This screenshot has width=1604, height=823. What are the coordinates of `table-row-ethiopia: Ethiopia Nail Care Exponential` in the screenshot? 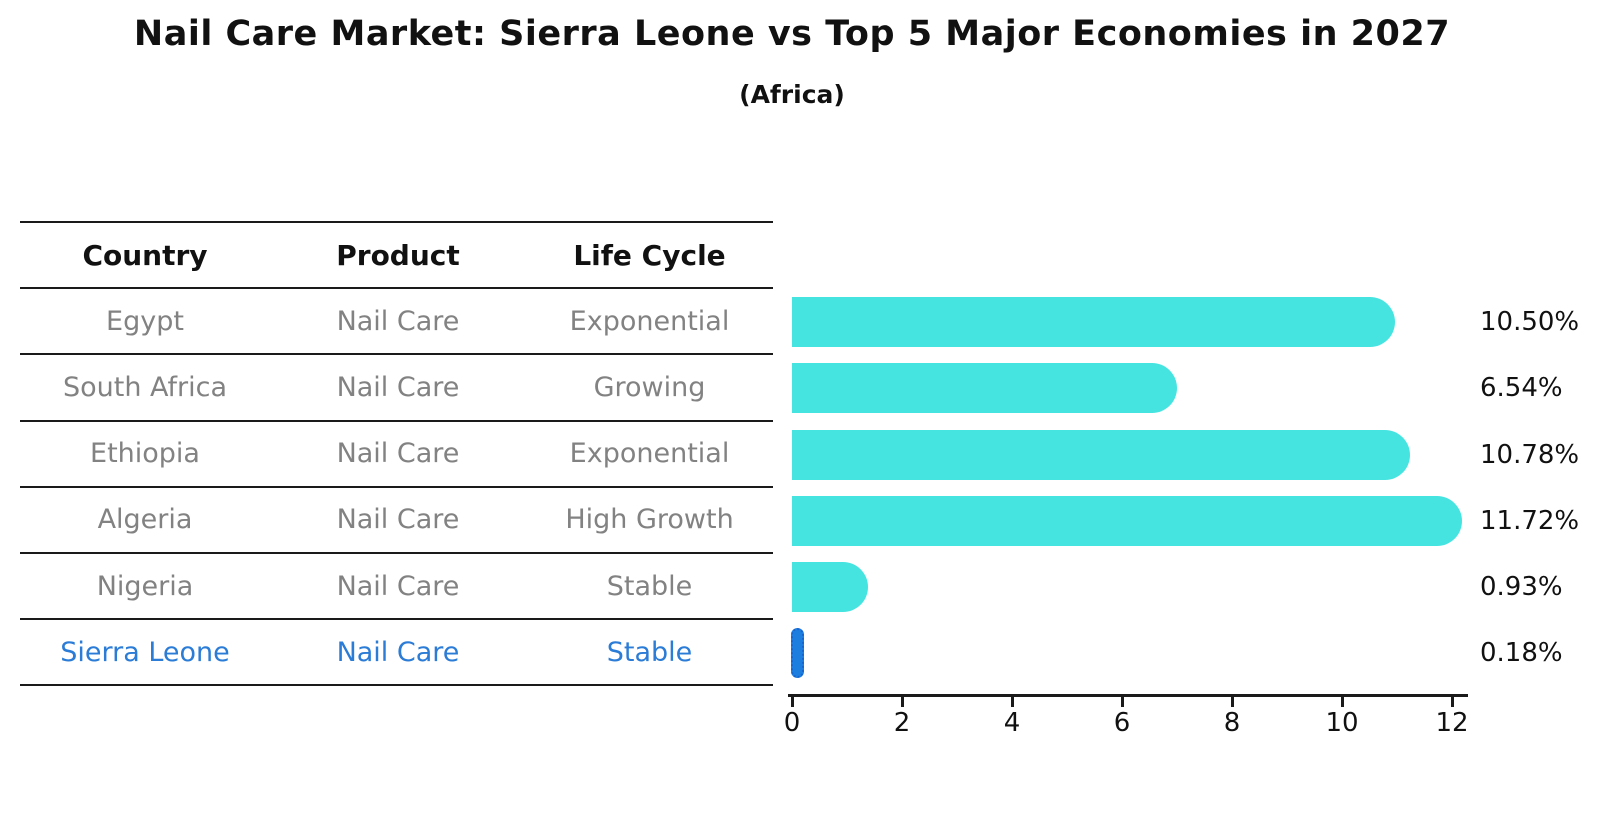 It's located at (396, 455).